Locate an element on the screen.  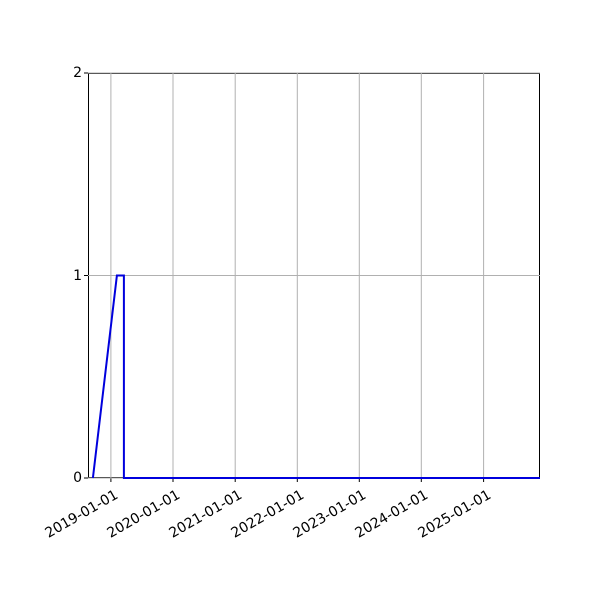
y-tick-label: 2 is located at coordinates (77, 73).